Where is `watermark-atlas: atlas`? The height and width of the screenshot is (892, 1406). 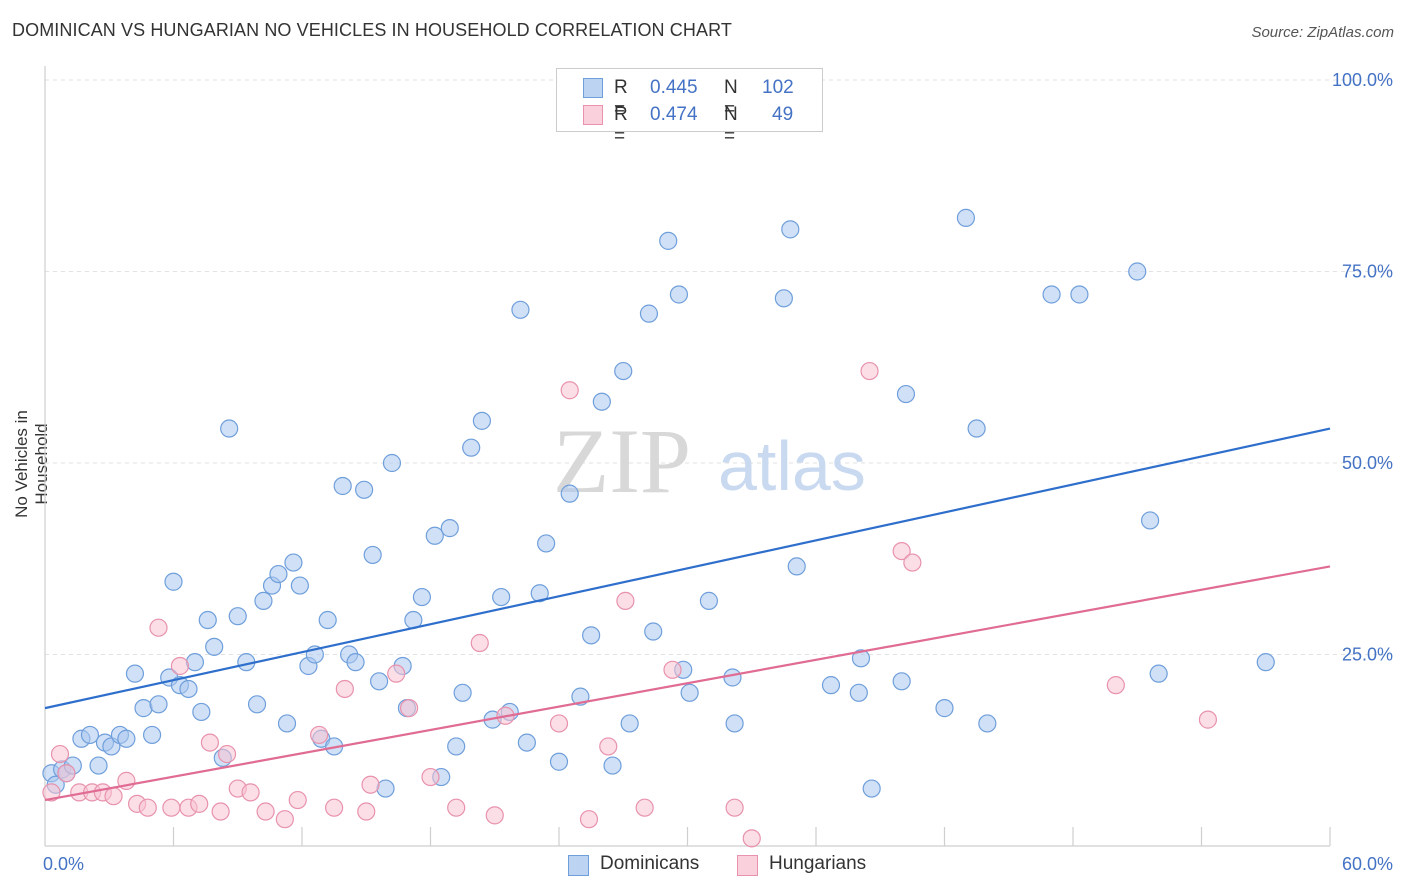
watermark-atlas: atlas is located at coordinates (792, 466).